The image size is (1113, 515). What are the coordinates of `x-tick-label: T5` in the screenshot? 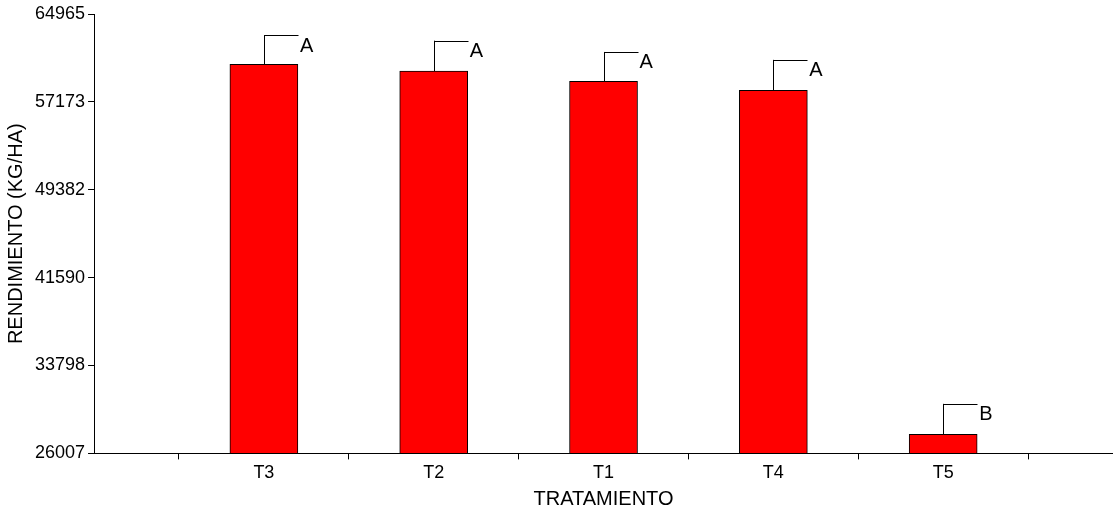 It's located at (943, 472).